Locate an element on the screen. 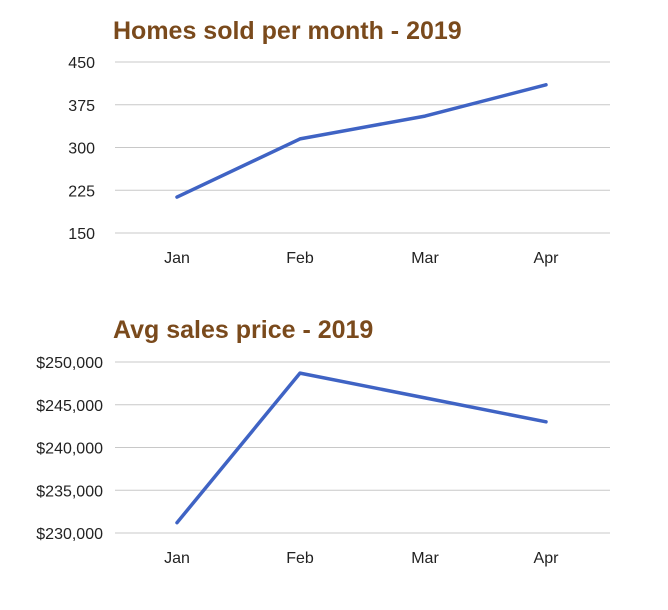 This screenshot has height=610, width=668. chart-title: Homes sold per month - 2019 is located at coordinates (287, 31).